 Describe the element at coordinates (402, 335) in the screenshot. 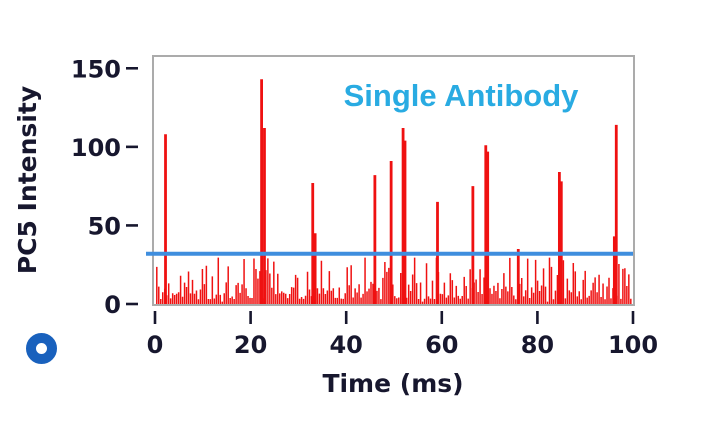

I see `x-axis-ticks: 0 20 40 60 80 100` at that location.